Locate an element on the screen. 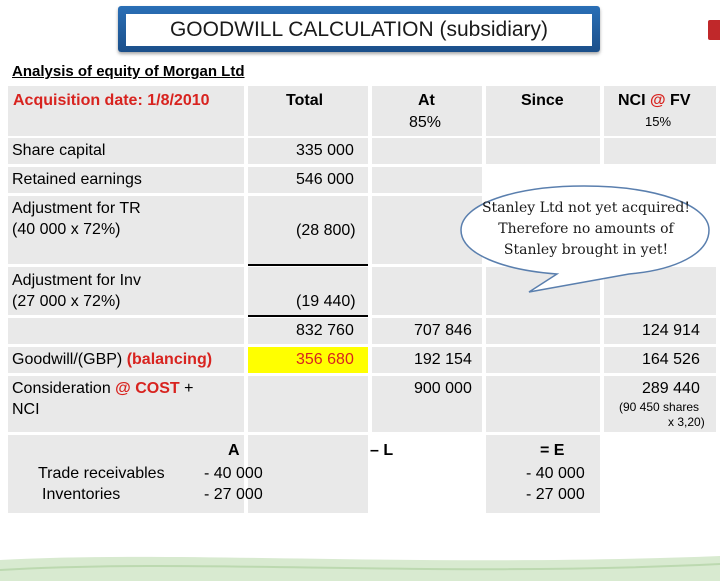 The width and height of the screenshot is (720, 581). retained-earnings-total: 546 000 is located at coordinates (325, 179).